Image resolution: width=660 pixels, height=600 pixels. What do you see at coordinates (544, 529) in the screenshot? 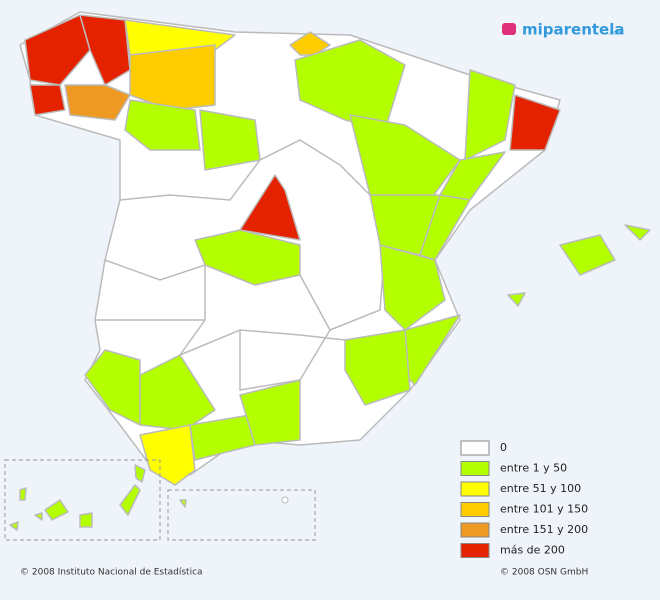
I see `legend-label: entre 151 y 200` at bounding box center [544, 529].